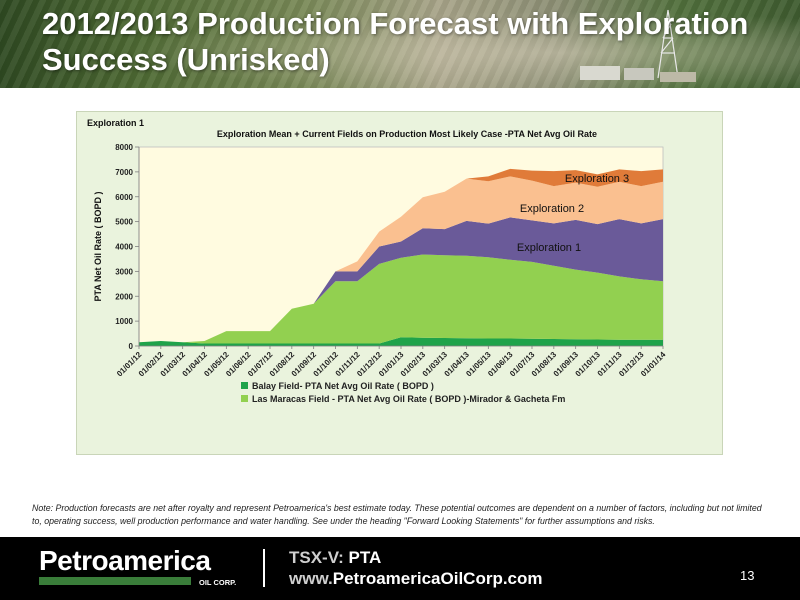 This screenshot has width=800, height=600. I want to click on las-maracas-area, so click(401, 299).